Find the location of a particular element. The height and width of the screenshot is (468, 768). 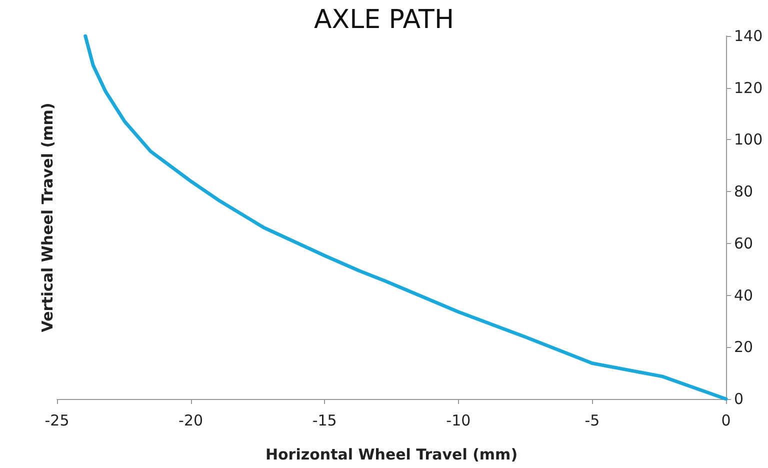

x-tick-label: -20 is located at coordinates (191, 421).